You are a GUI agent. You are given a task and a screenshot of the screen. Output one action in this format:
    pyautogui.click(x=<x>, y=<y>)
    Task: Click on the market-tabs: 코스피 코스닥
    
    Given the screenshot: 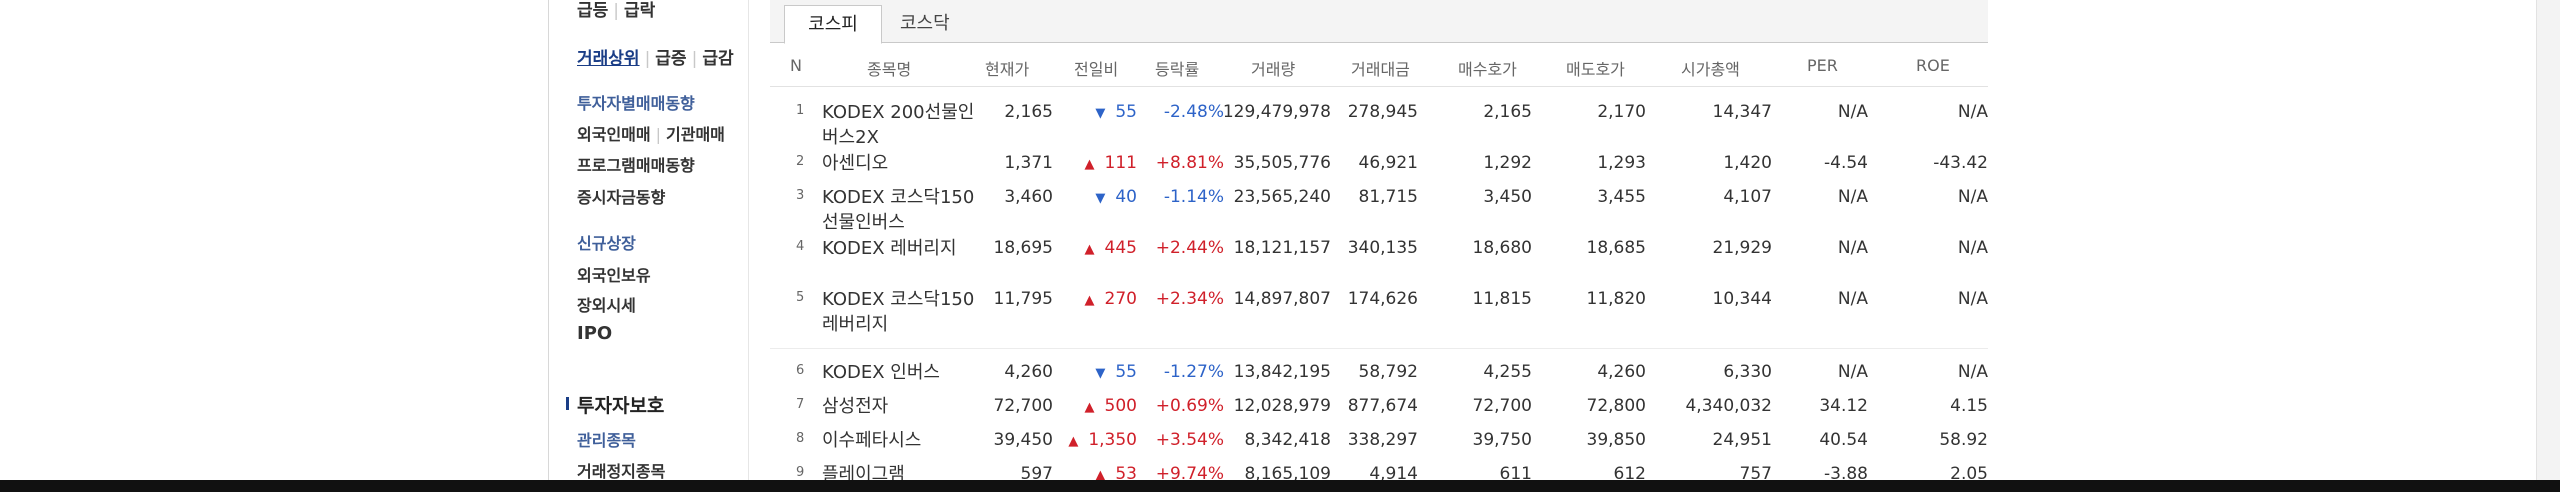 What is the action you would take?
    pyautogui.click(x=1379, y=22)
    